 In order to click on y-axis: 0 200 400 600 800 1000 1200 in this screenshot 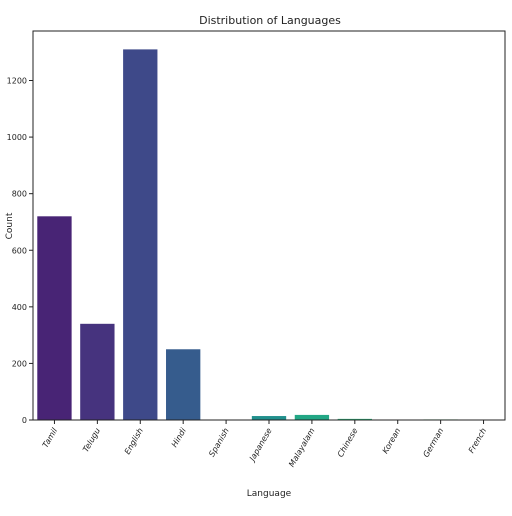, I will do `click(20, 251)`.